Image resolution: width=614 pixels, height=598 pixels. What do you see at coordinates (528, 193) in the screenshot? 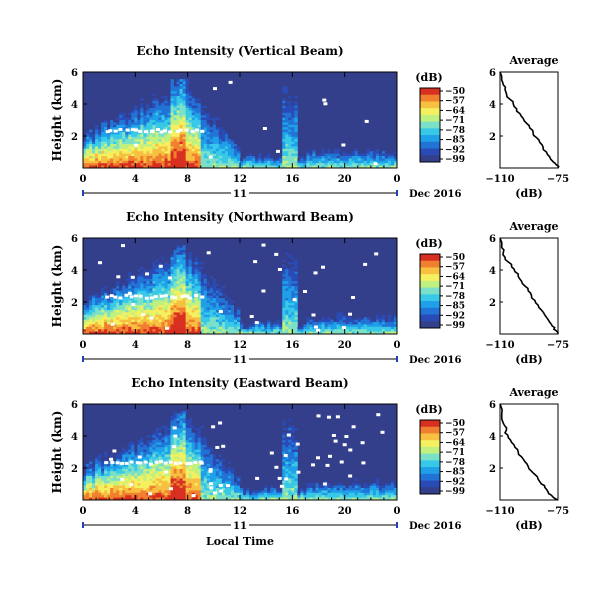
I see `profile-x-label: (dB)` at bounding box center [528, 193].